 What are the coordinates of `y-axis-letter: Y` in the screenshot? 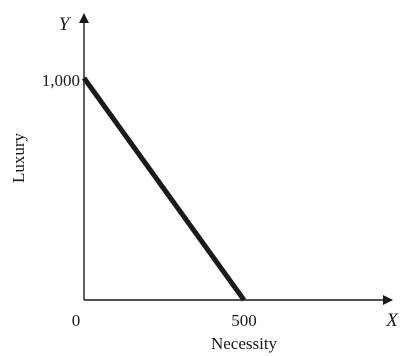 It's located at (65, 24).